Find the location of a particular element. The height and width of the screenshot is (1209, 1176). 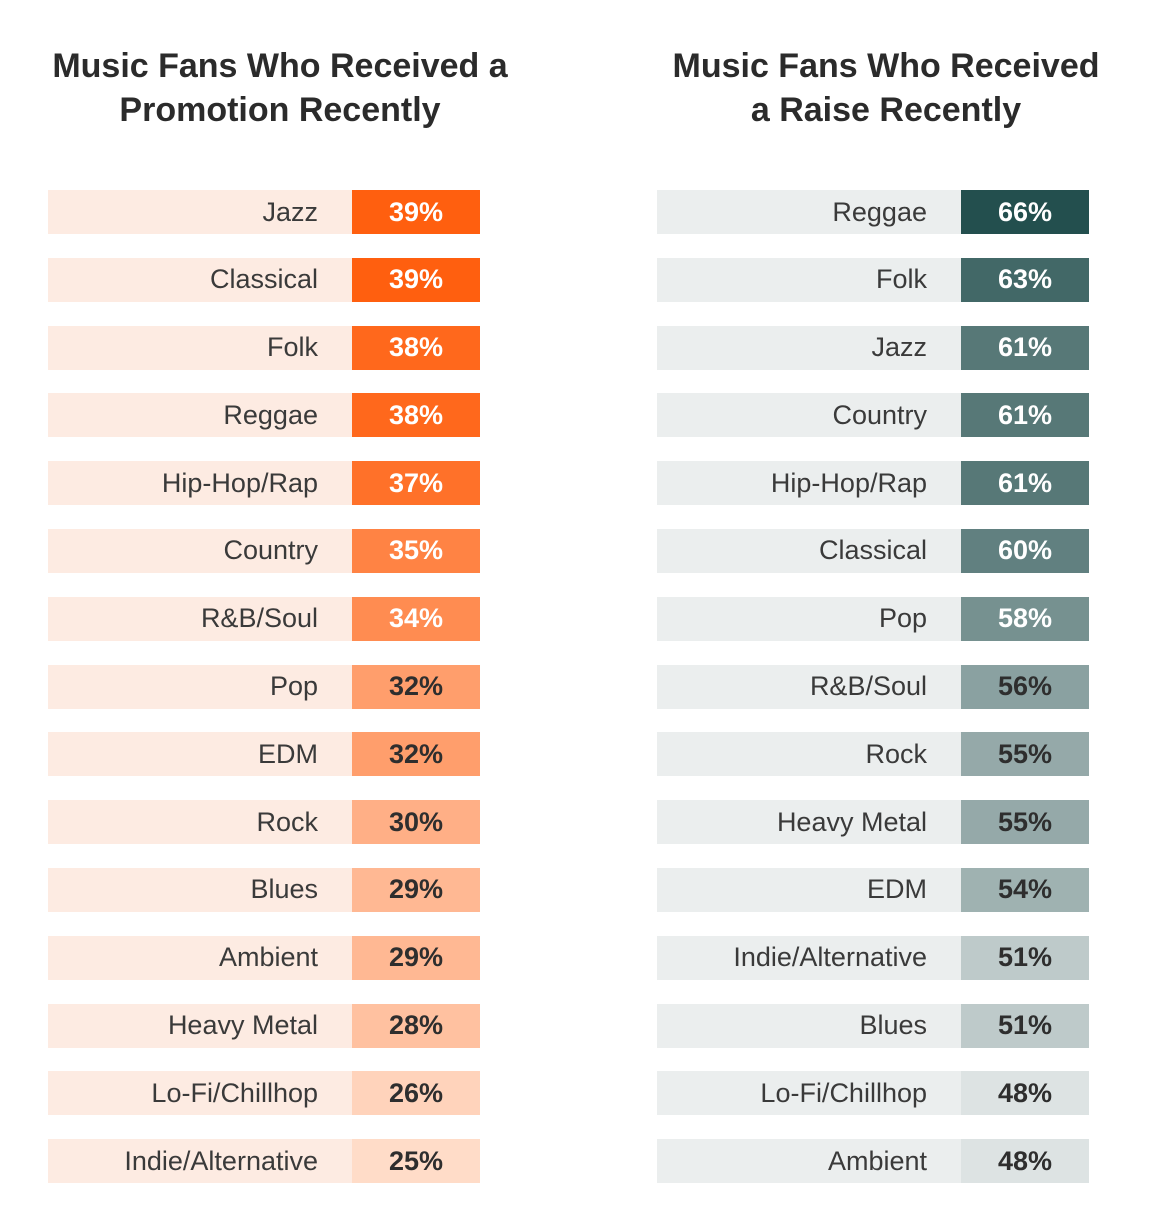

value-cell: 25% is located at coordinates (416, 1161).